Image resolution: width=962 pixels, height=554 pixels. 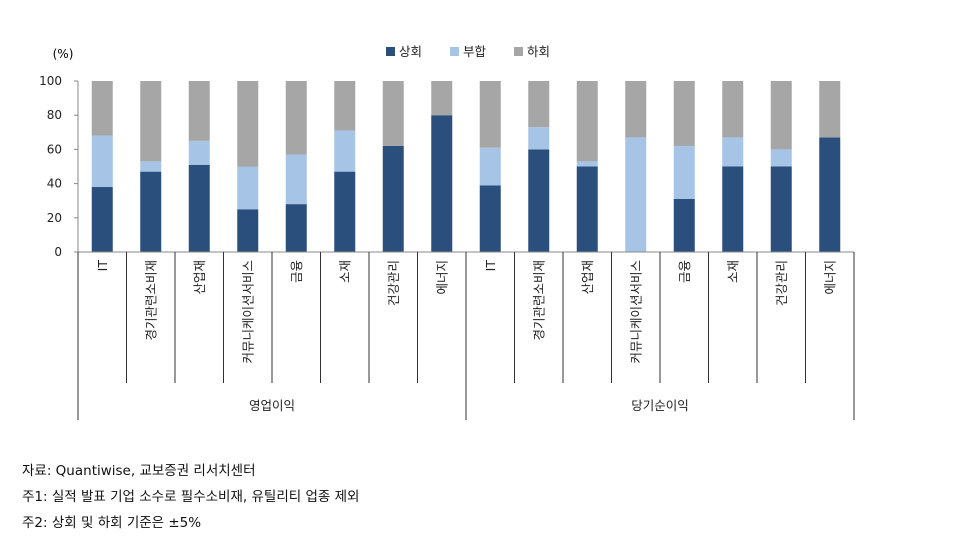 What do you see at coordinates (538, 51) in the screenshot?
I see `legend-label: 하회` at bounding box center [538, 51].